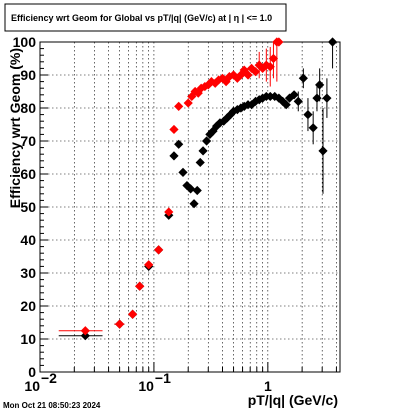 The image size is (400, 414). Describe the element at coordinates (28, 141) in the screenshot. I see `y-tick-label: 70` at that location.